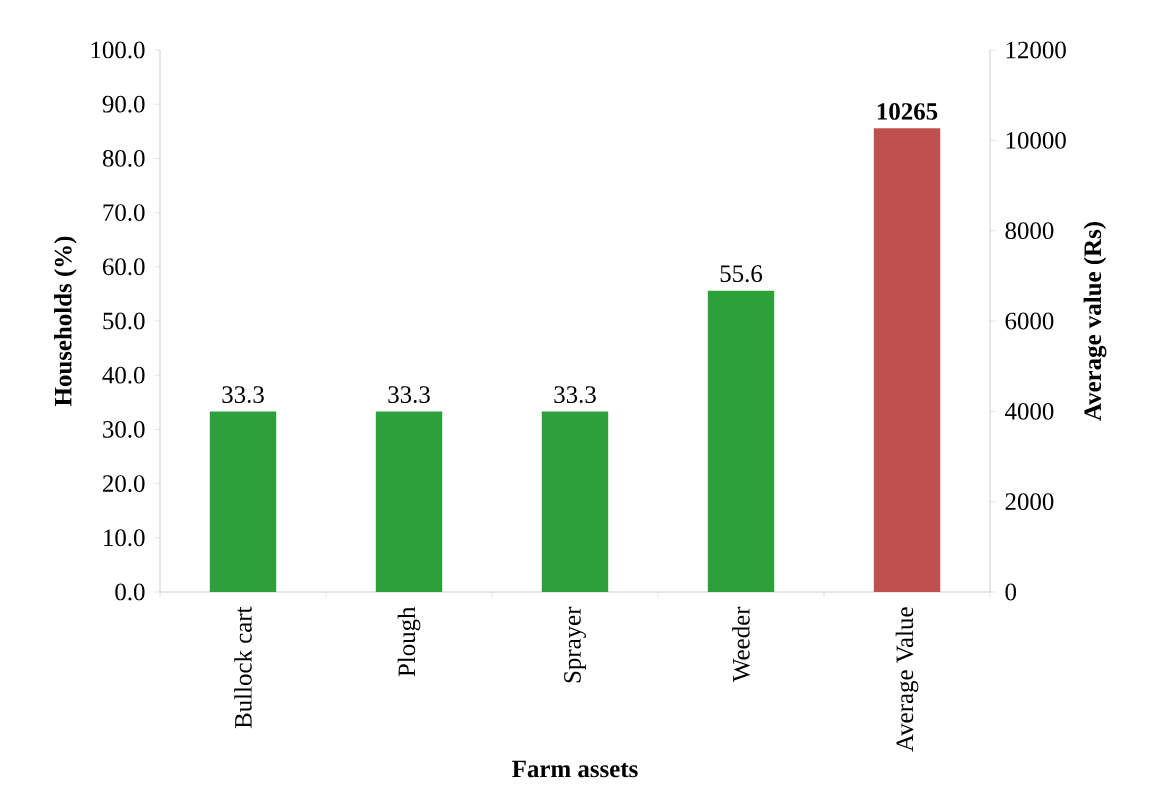  What do you see at coordinates (123, 375) in the screenshot?
I see `y-tick-label: 40.0` at bounding box center [123, 375].